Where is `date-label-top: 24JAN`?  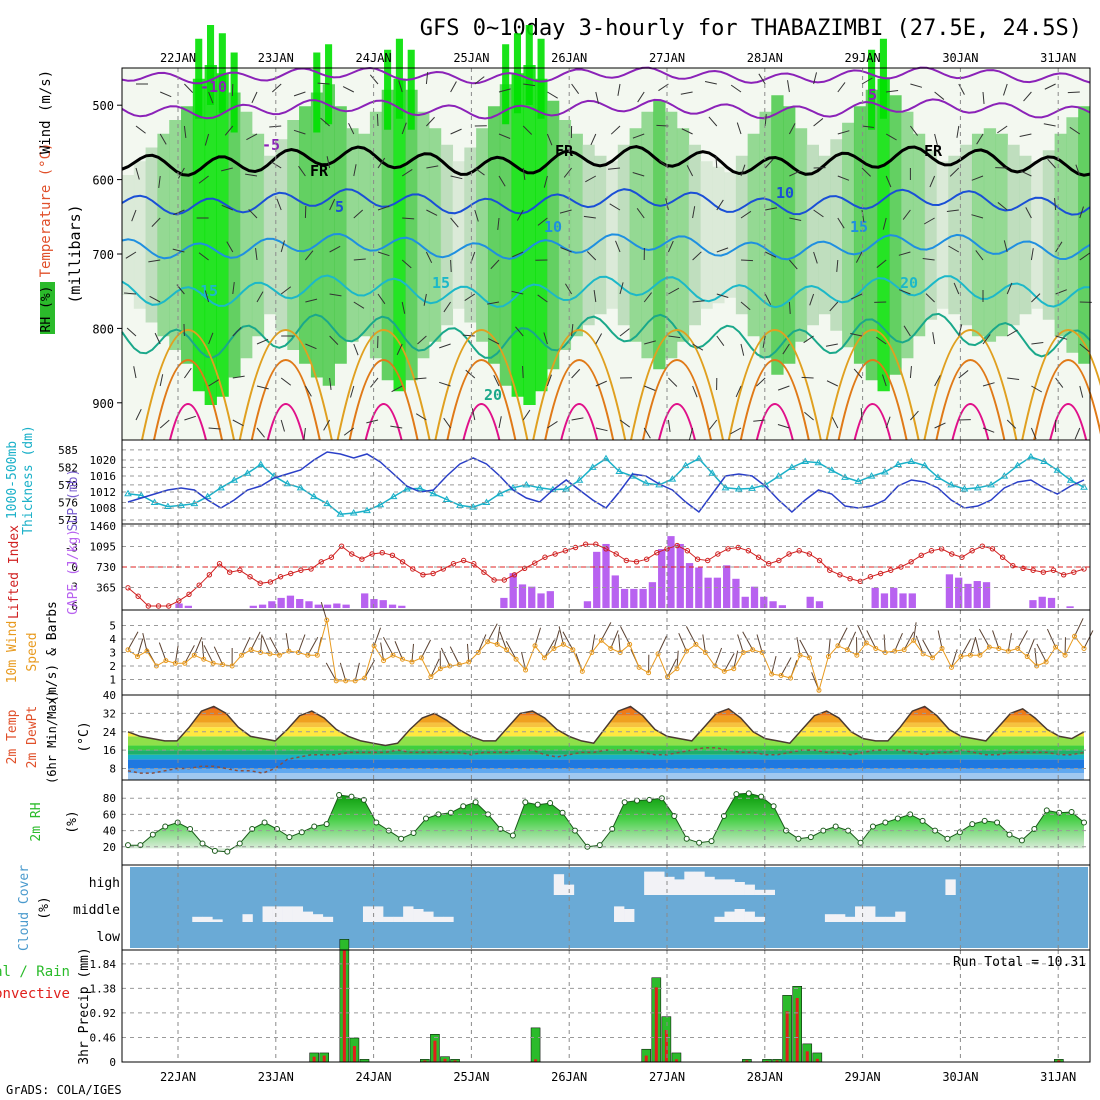
date-label-top: 24JAN is located at coordinates (374, 58).